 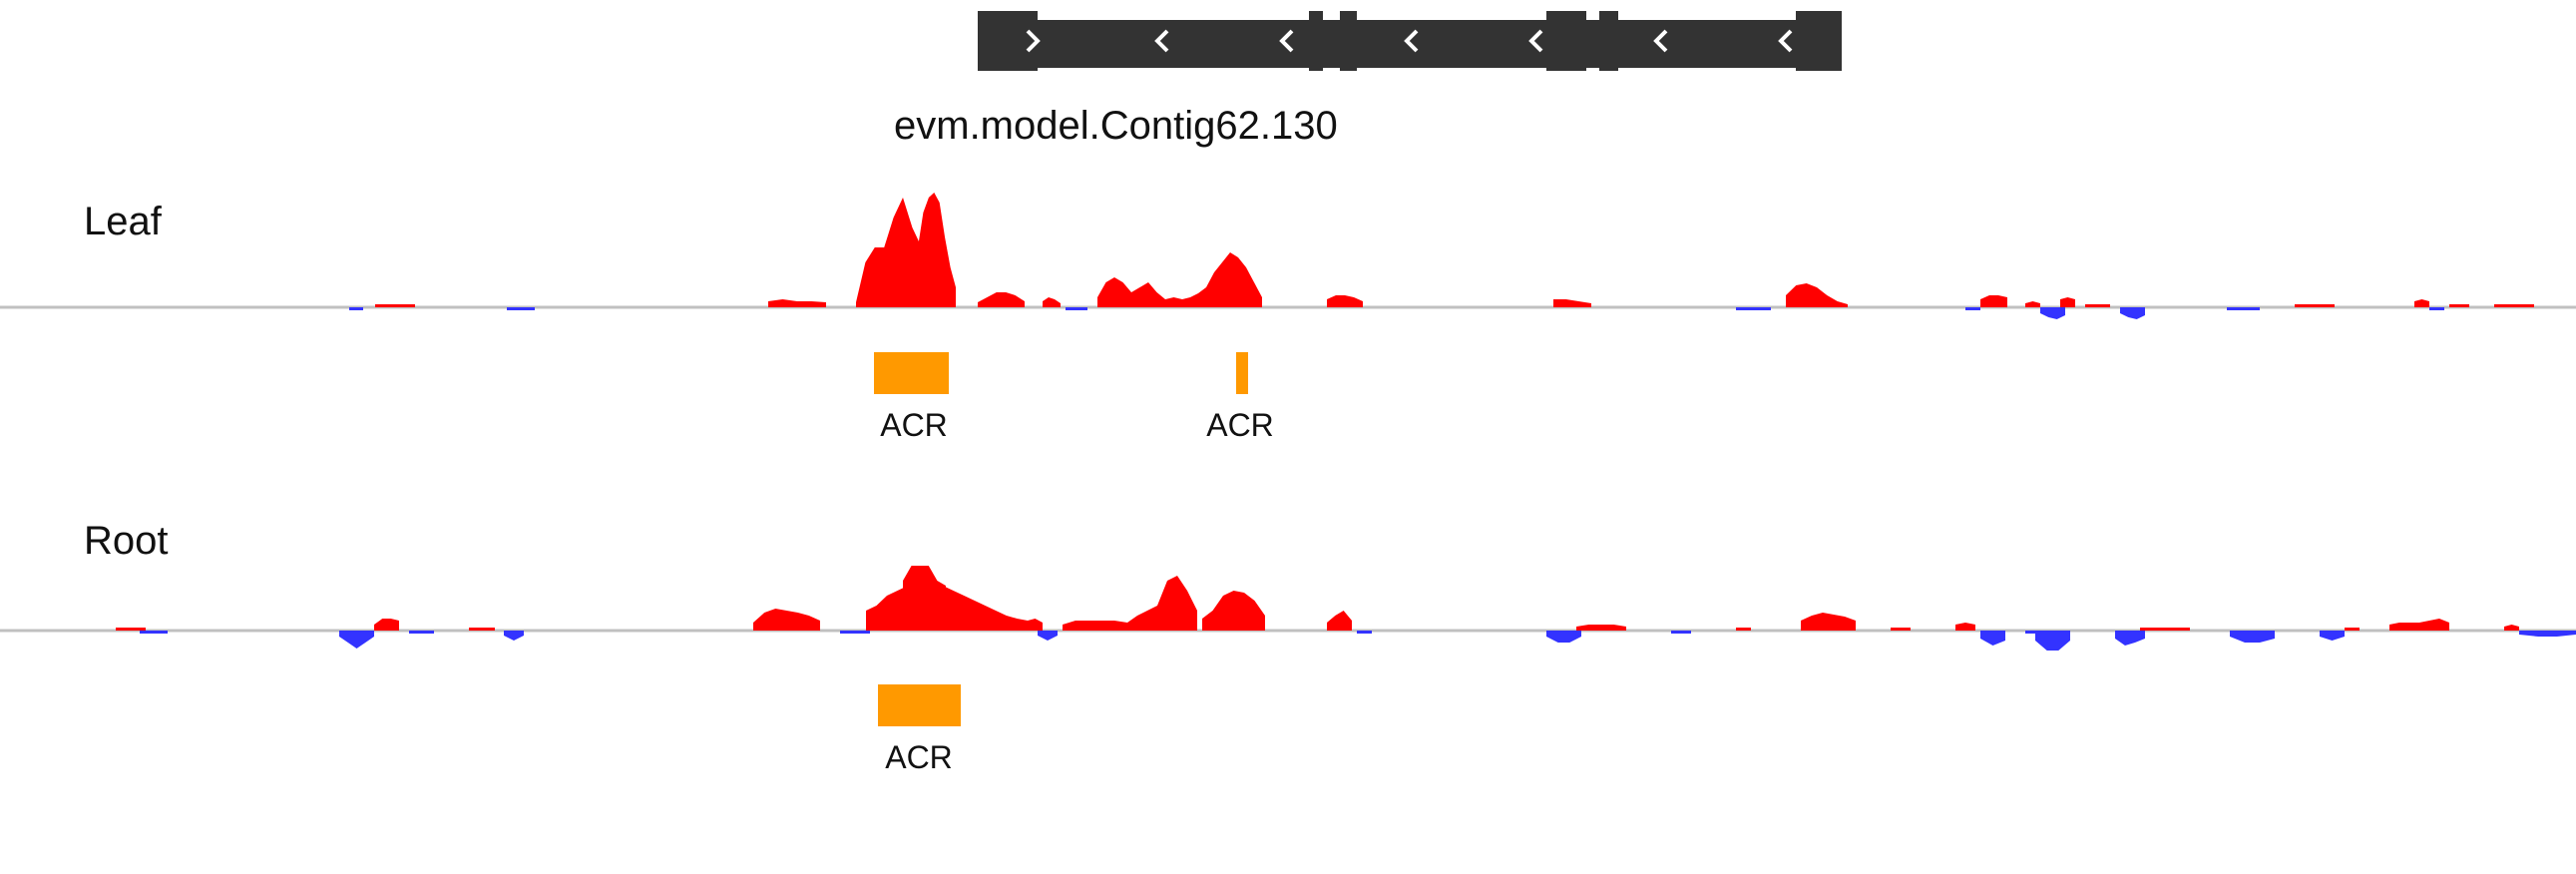 I want to click on acr-label-root-1: ACR, so click(x=919, y=757).